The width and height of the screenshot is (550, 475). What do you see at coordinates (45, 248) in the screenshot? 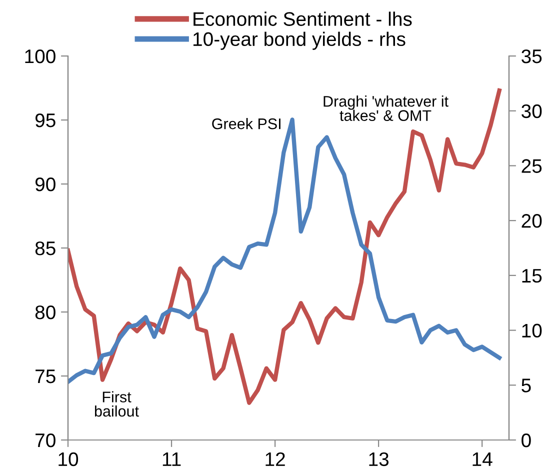
I see `y-tick-label: 85` at bounding box center [45, 248].